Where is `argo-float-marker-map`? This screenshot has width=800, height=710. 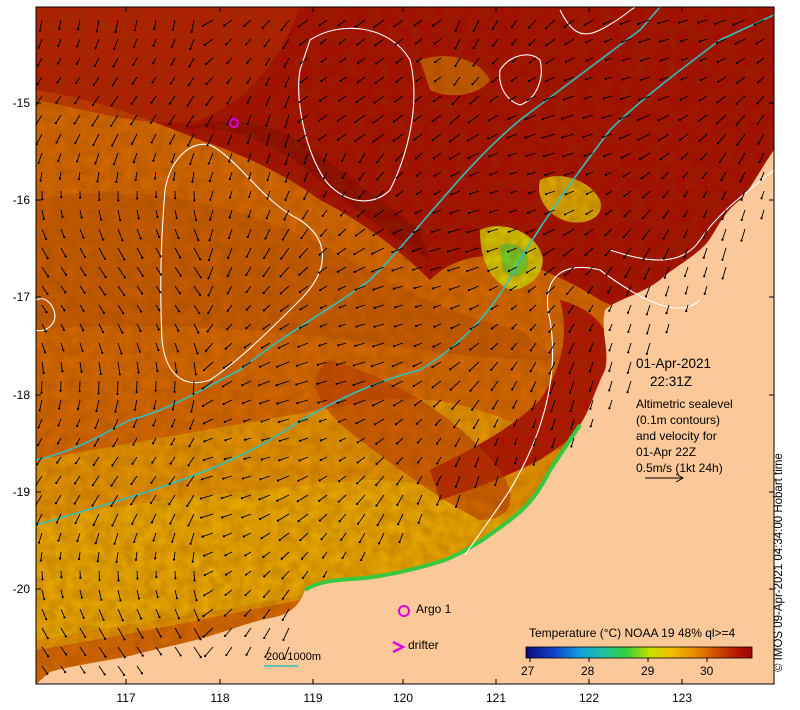 argo-float-marker-map is located at coordinates (234, 123).